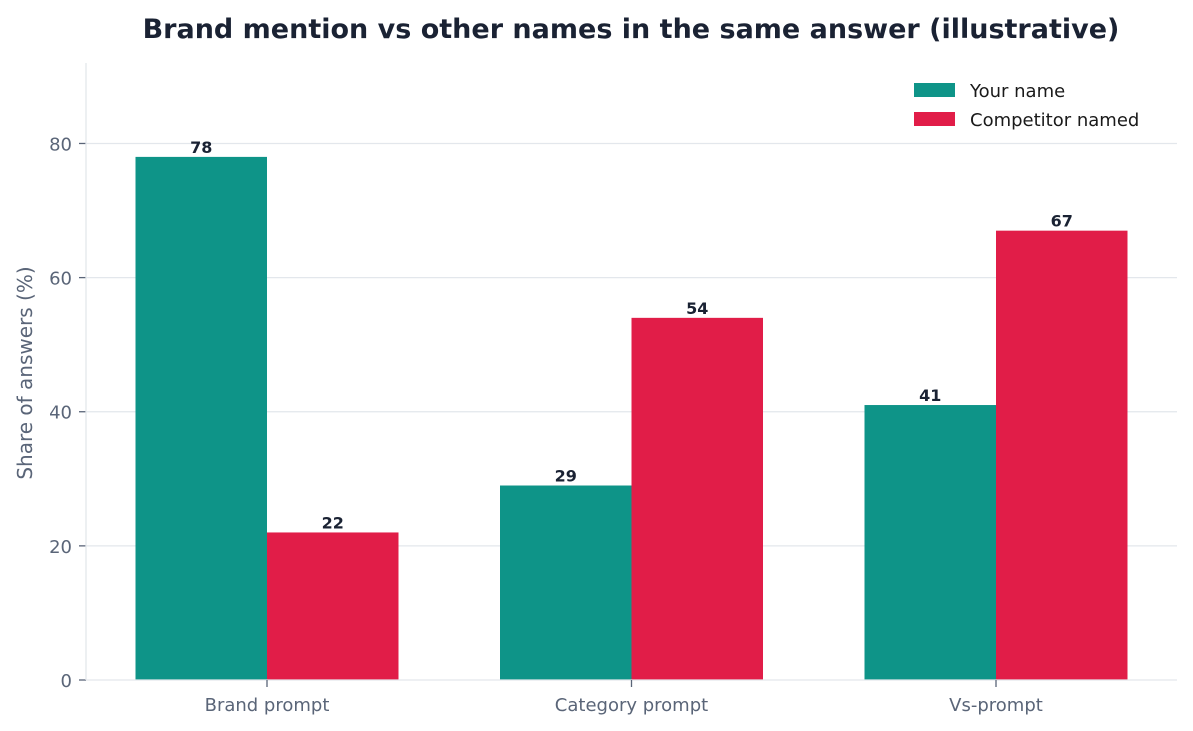 The width and height of the screenshot is (1193, 731). I want to click on x-tick-label: Vs-prompt, so click(996, 705).